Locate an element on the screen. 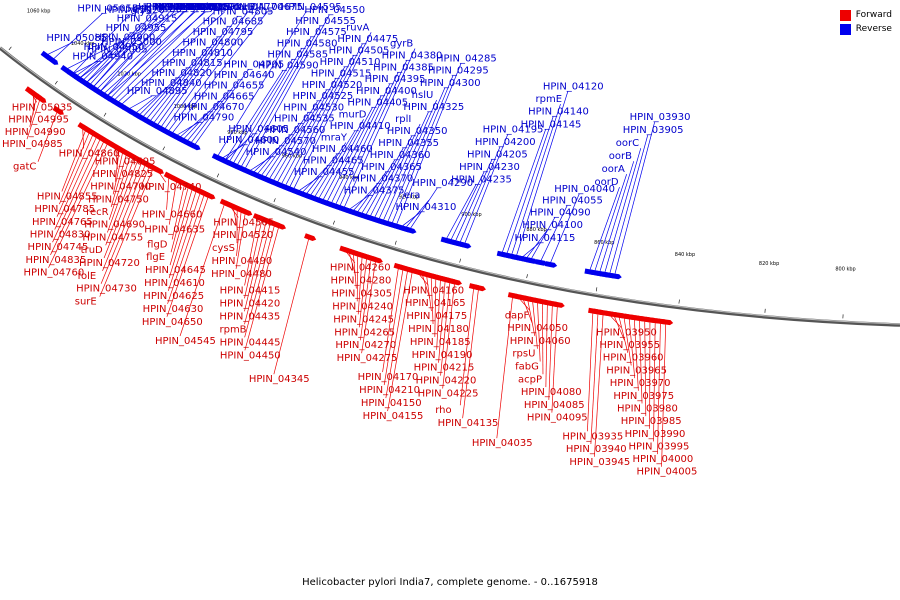 This screenshot has width=900, height=600. gene-label: HPIN_04100 is located at coordinates (552, 225).